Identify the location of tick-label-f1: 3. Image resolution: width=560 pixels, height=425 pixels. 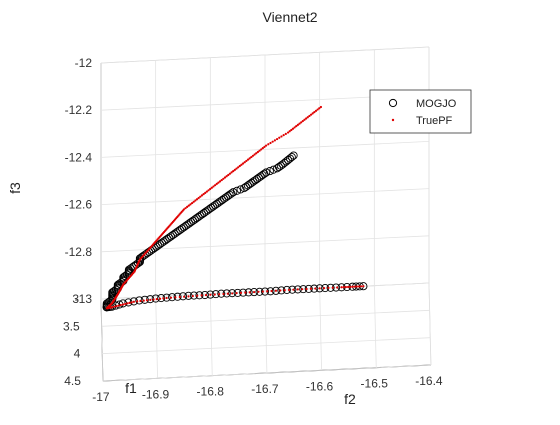
(75, 299).